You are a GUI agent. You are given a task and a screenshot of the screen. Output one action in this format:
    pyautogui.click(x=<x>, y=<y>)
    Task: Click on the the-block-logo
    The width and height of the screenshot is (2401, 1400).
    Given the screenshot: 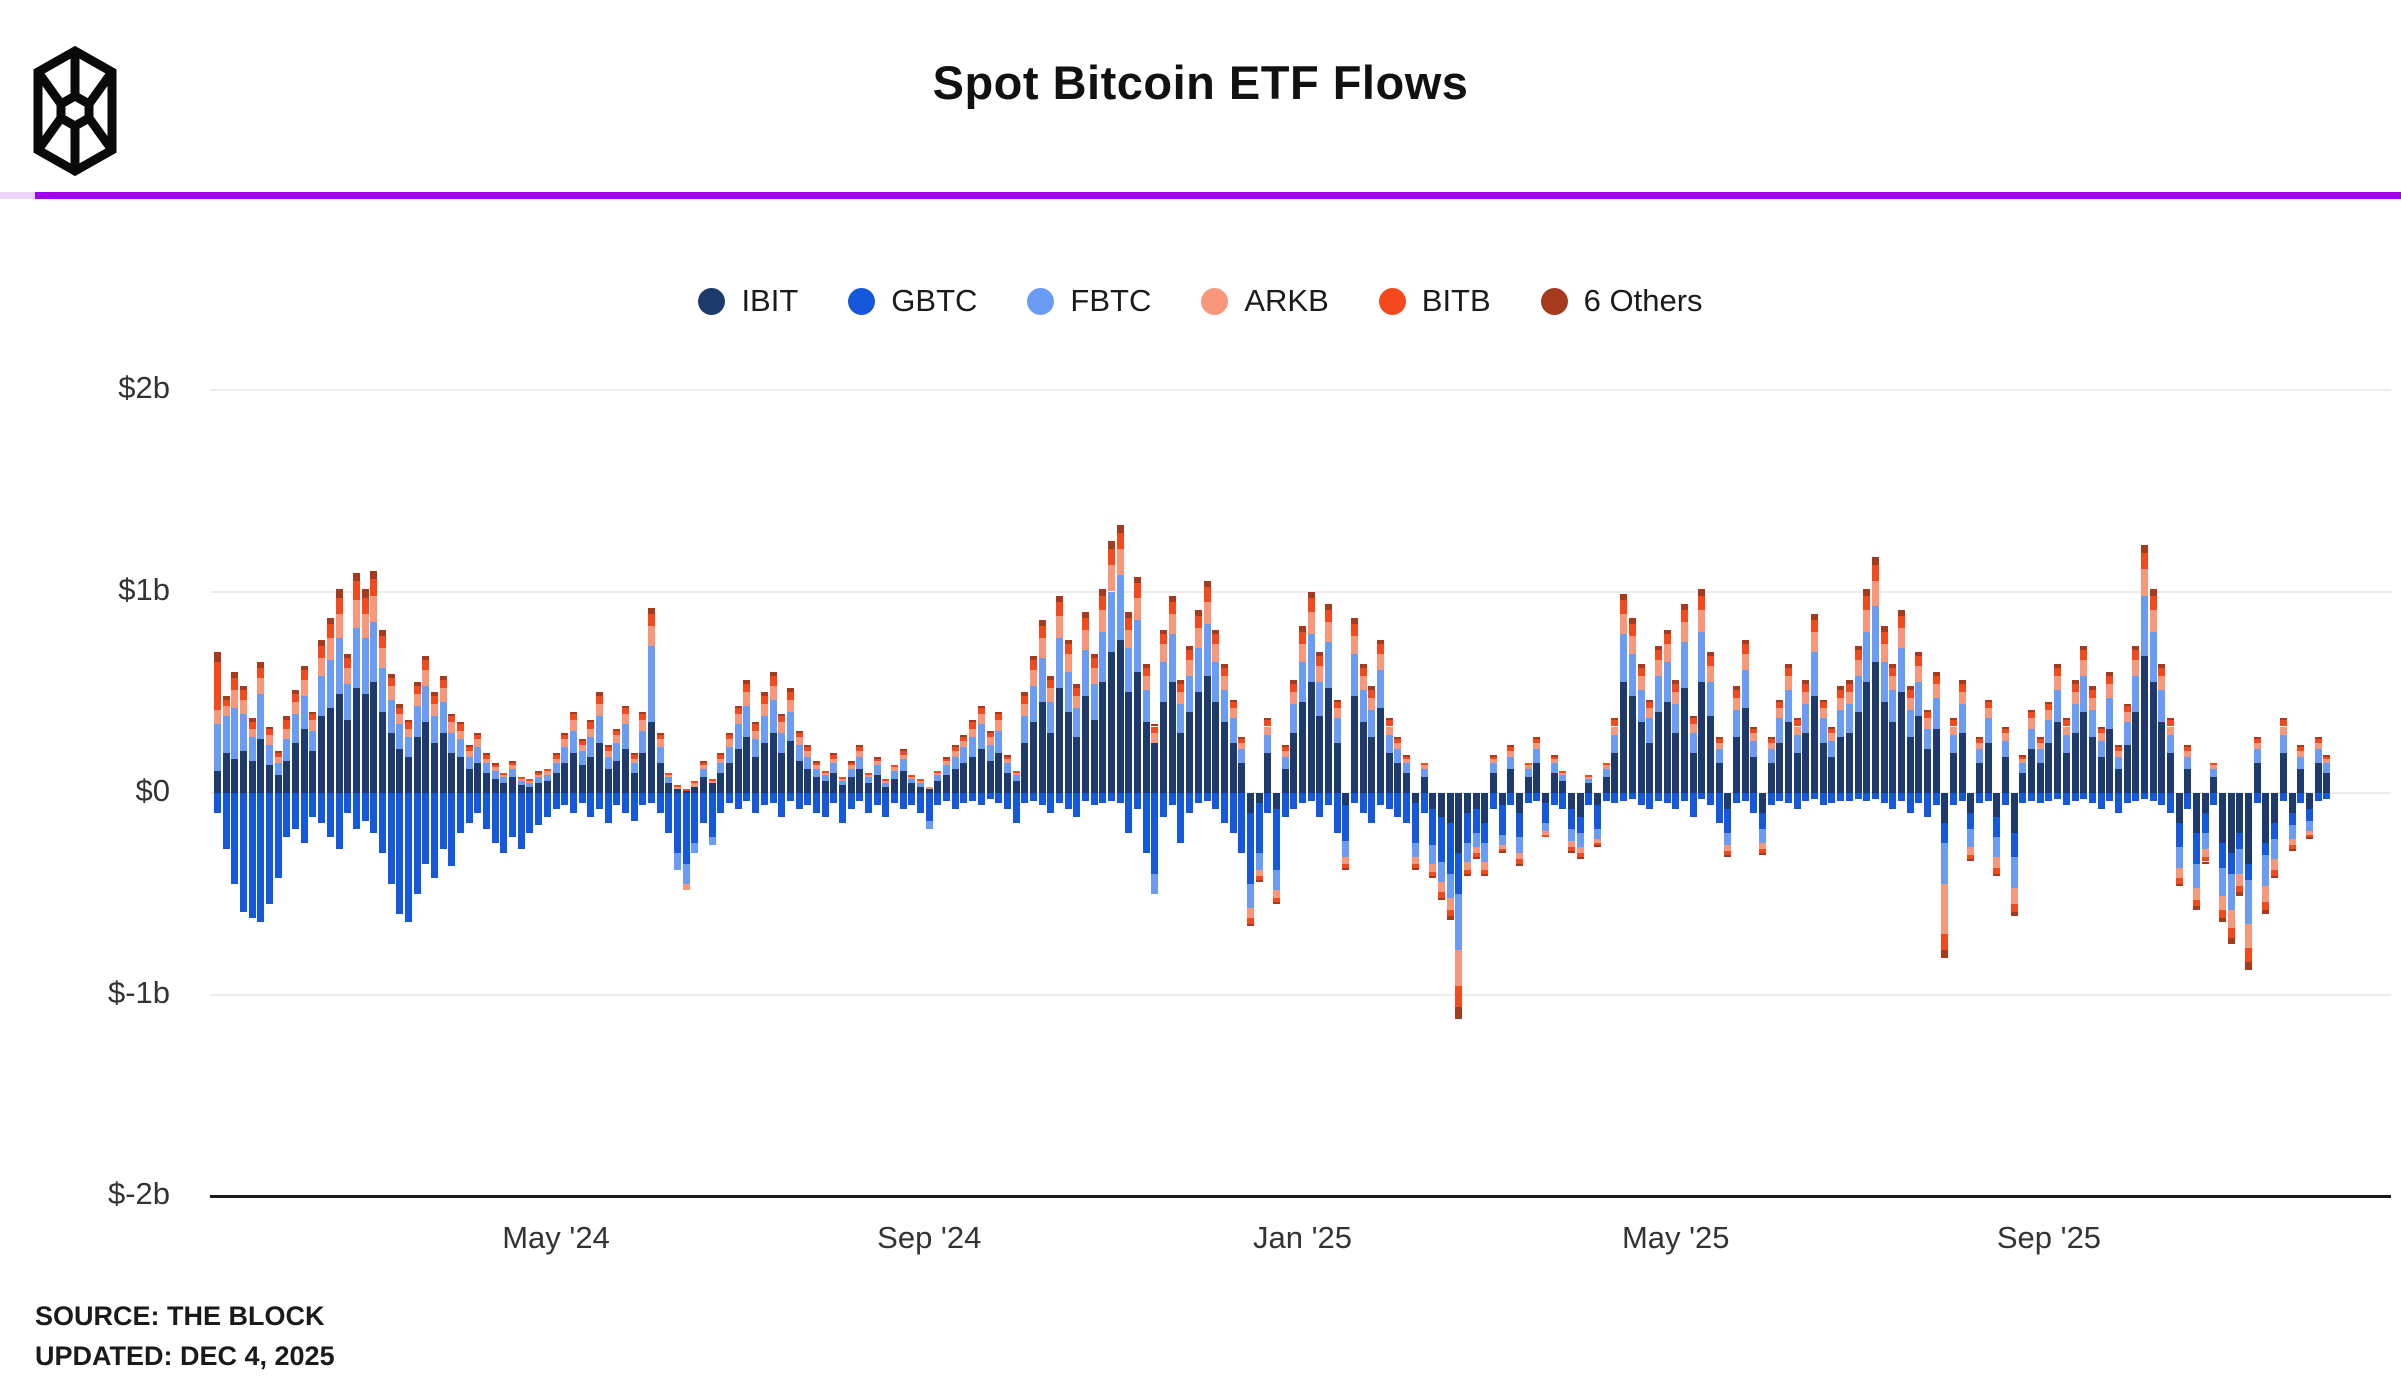 What is the action you would take?
    pyautogui.click(x=75, y=111)
    